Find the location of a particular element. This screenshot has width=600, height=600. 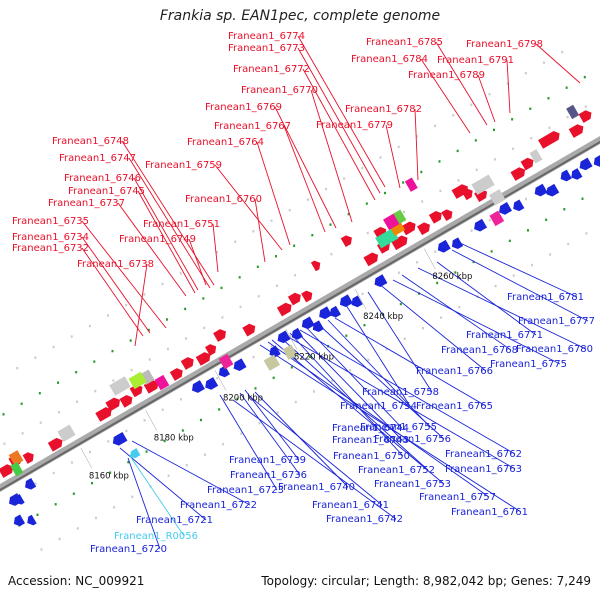

reverse-gene-label: Franean1_6777 is located at coordinates (556, 321).